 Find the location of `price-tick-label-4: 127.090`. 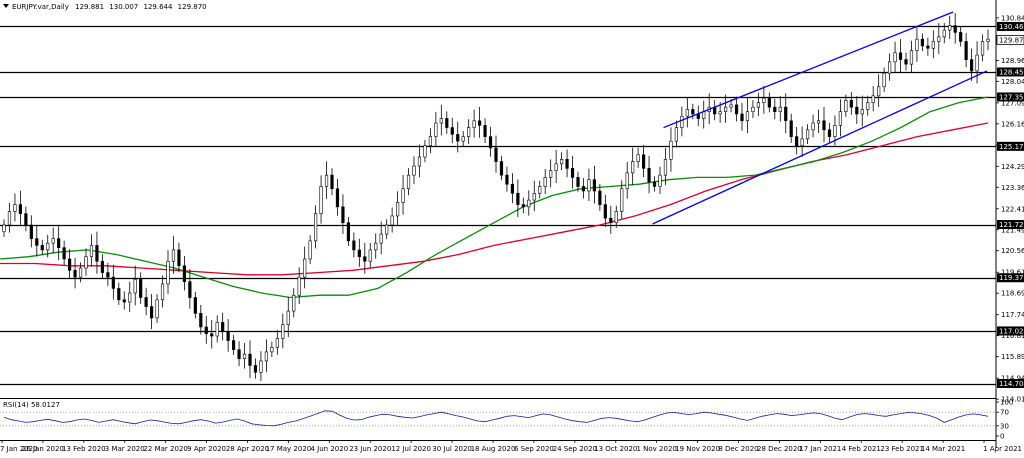

price-tick-label-4: 127.090 is located at coordinates (1012, 103).